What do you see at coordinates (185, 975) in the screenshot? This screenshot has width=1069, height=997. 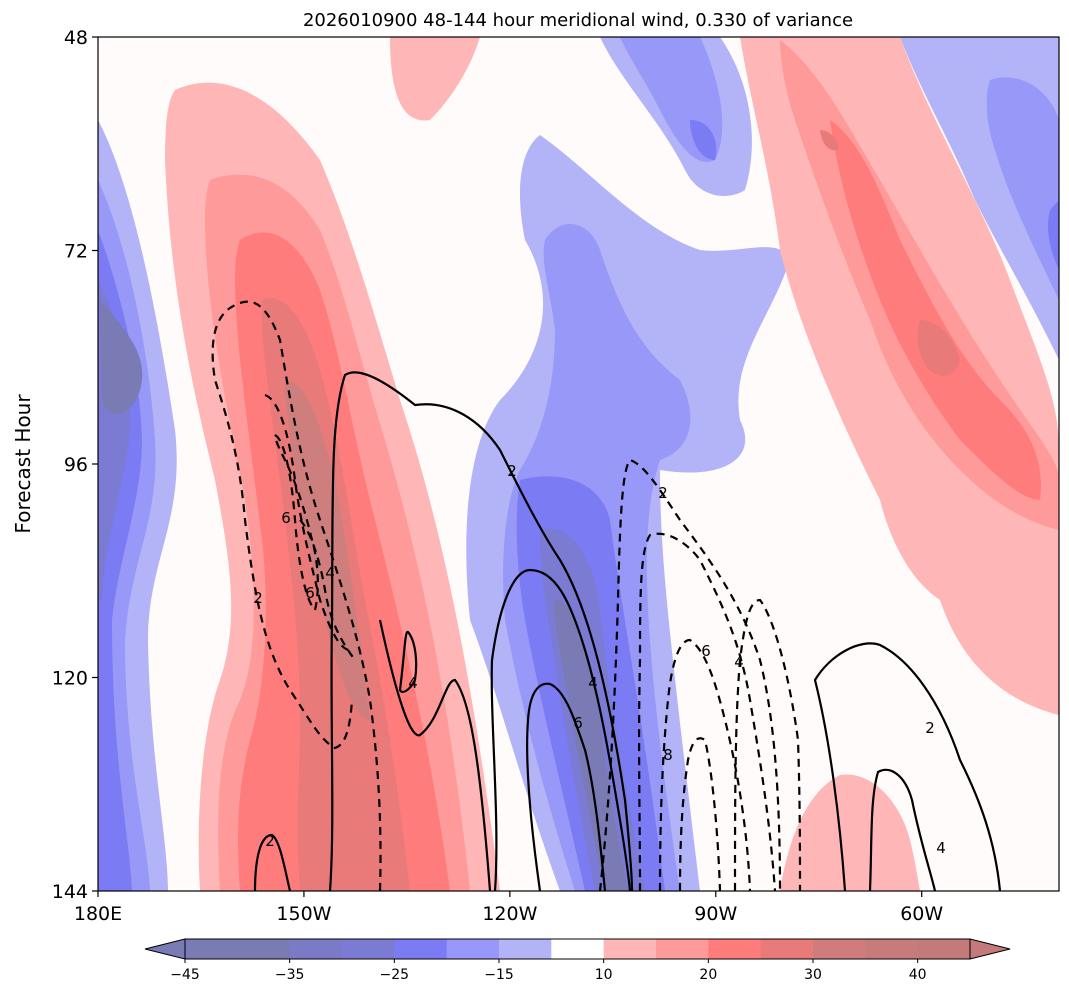 I see `colorbar-tick-label: −45` at bounding box center [185, 975].